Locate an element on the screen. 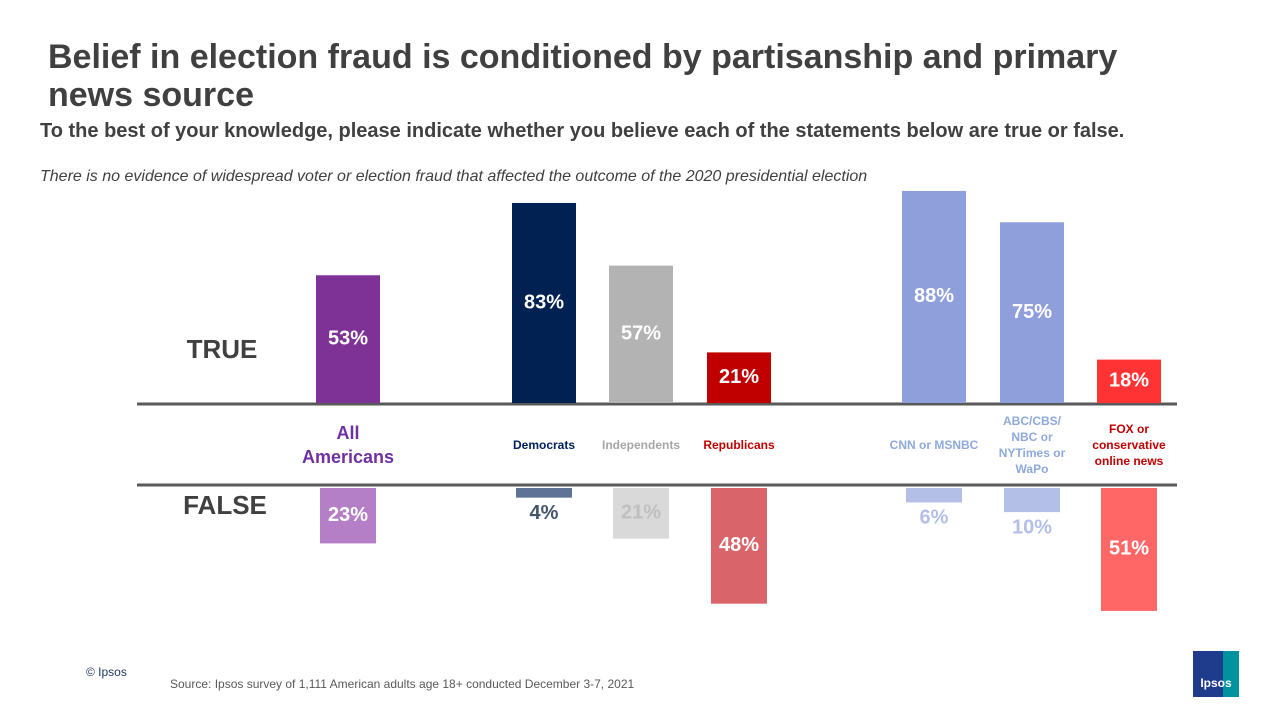  category-label: ABC/CBS/ NBC or NYTimes or WaPo is located at coordinates (1032, 445).